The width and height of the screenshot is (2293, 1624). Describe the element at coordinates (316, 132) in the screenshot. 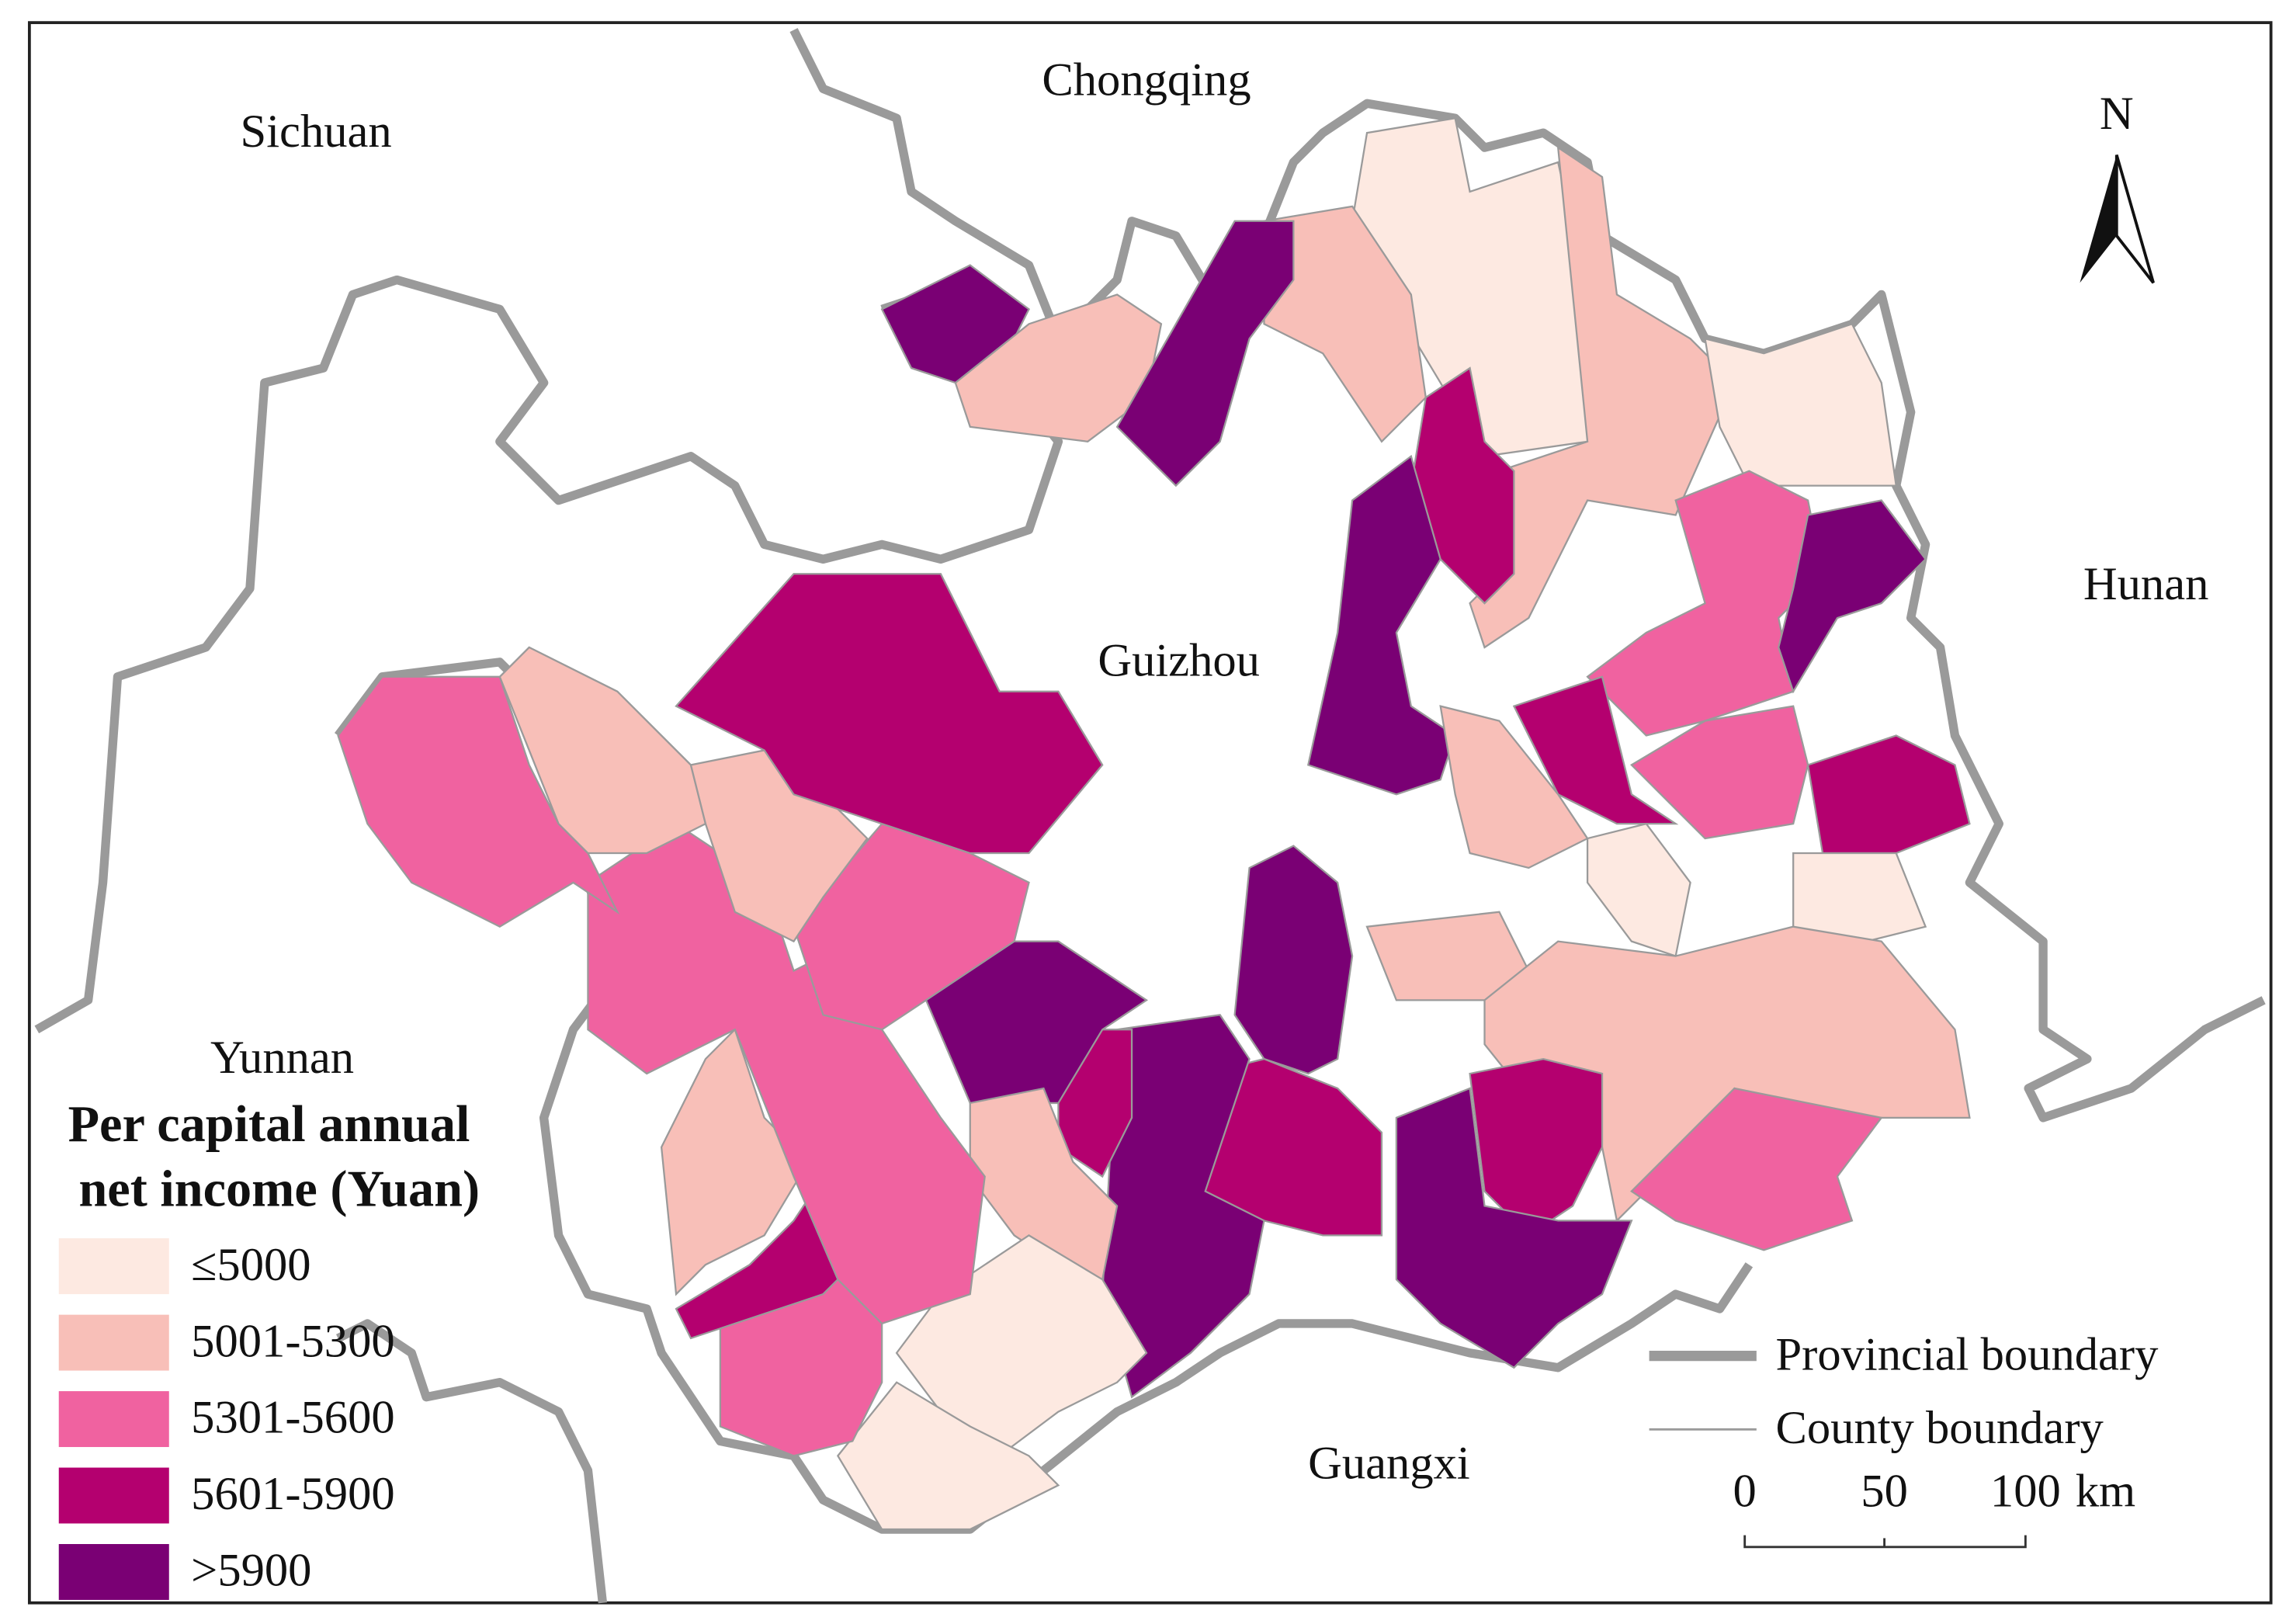

I see `place-label: Sichuan` at that location.